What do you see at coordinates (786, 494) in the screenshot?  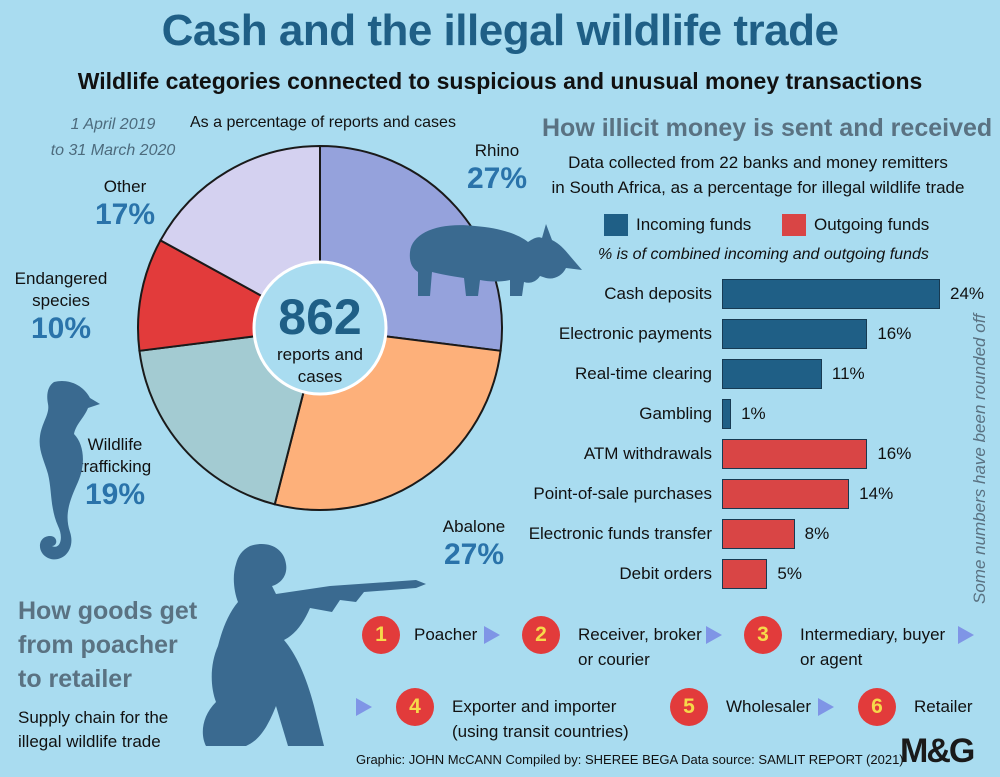 I see `bar-point-of-sale-purchases` at bounding box center [786, 494].